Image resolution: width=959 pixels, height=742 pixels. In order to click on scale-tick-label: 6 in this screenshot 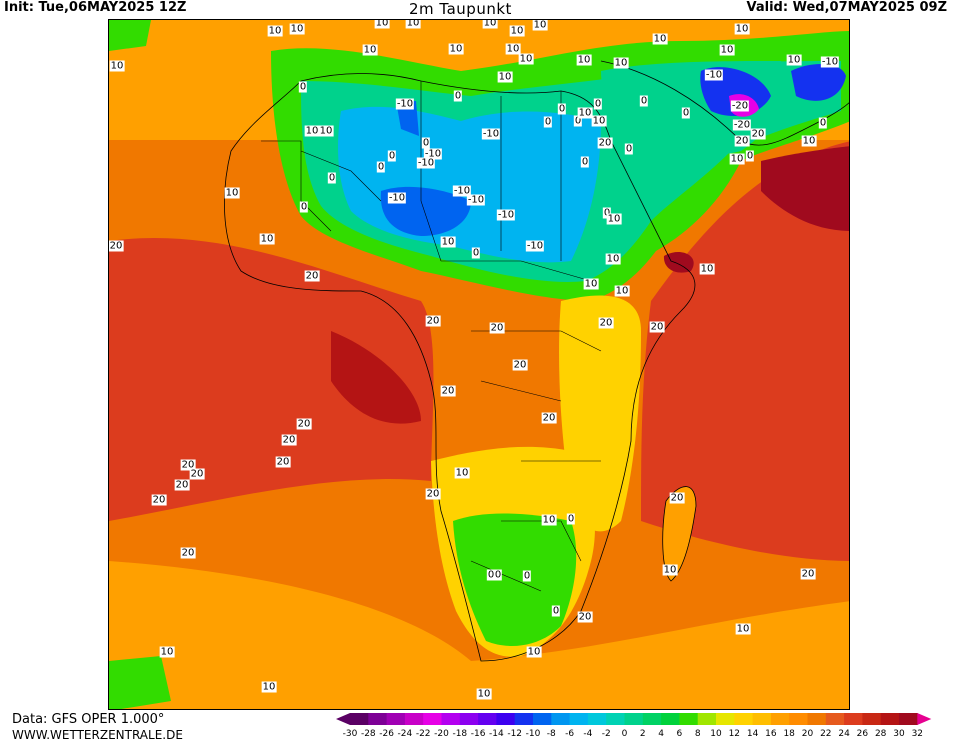, I will do `click(679, 734)`.